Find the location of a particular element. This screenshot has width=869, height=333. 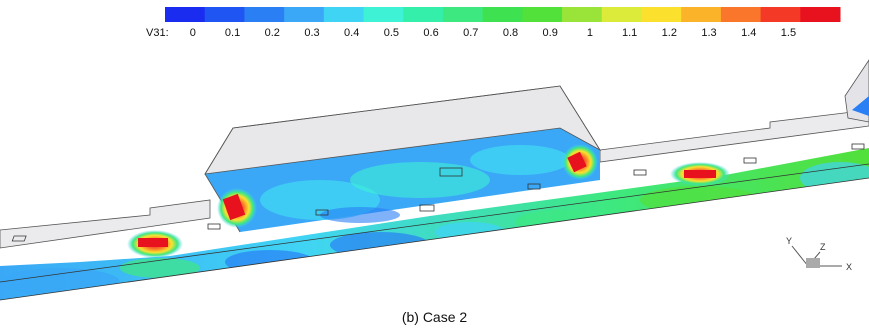

legend-tick-label: 0.7 is located at coordinates (471, 33).